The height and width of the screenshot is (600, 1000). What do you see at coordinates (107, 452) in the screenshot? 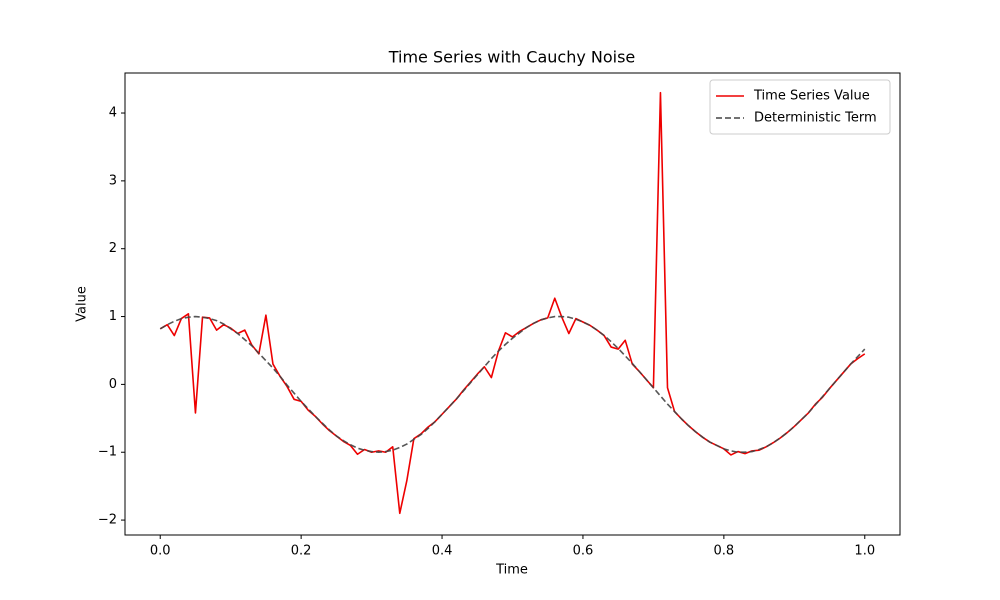
I see `y-tick-label: −1` at bounding box center [107, 452].